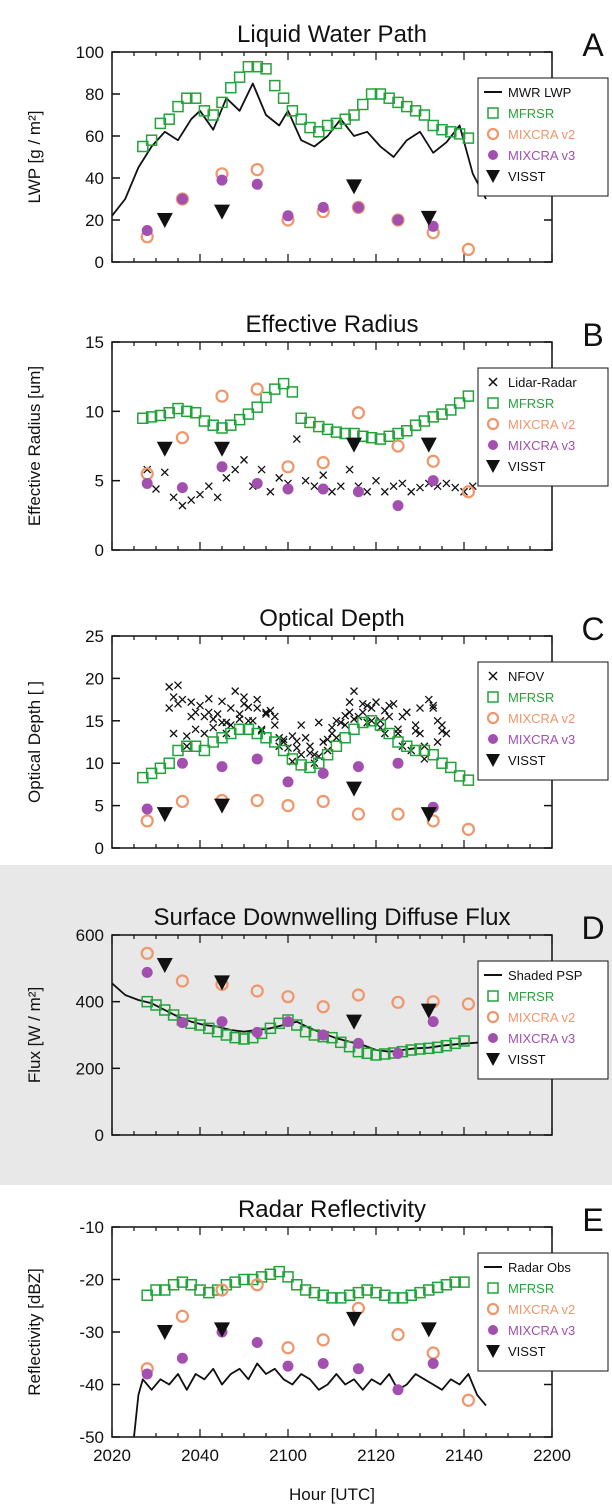 The image size is (612, 1506). What do you see at coordinates (90, 1002) in the screenshot?
I see `y-tick-label: 400` at bounding box center [90, 1002].